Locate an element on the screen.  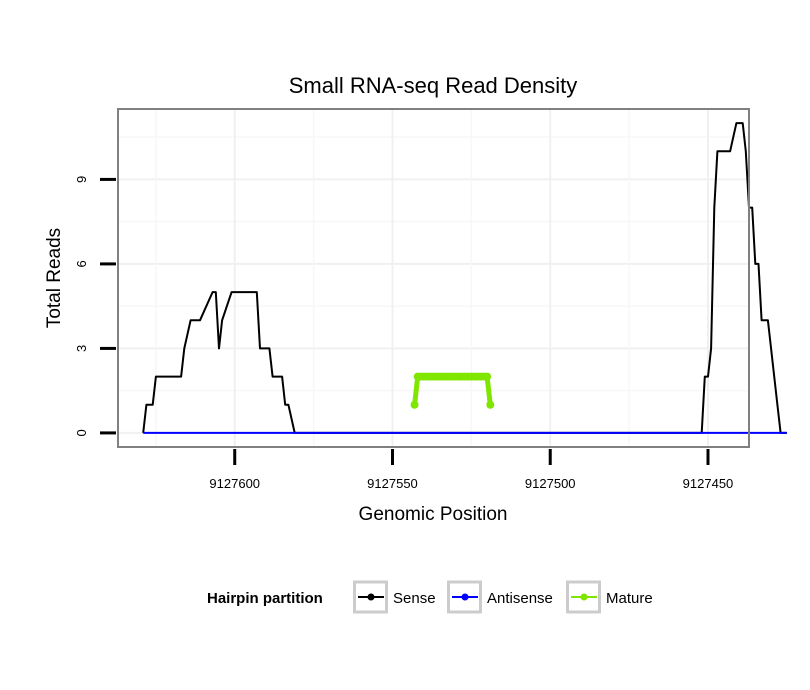
x-tick-label: 9127450 is located at coordinates (708, 483).